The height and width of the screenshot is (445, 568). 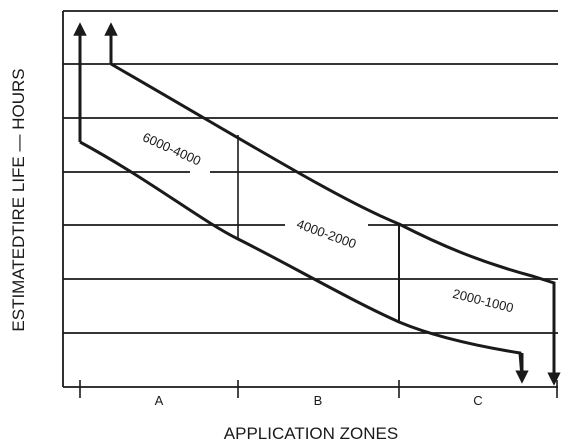 I want to click on zone-label-b: B, so click(x=318, y=400).